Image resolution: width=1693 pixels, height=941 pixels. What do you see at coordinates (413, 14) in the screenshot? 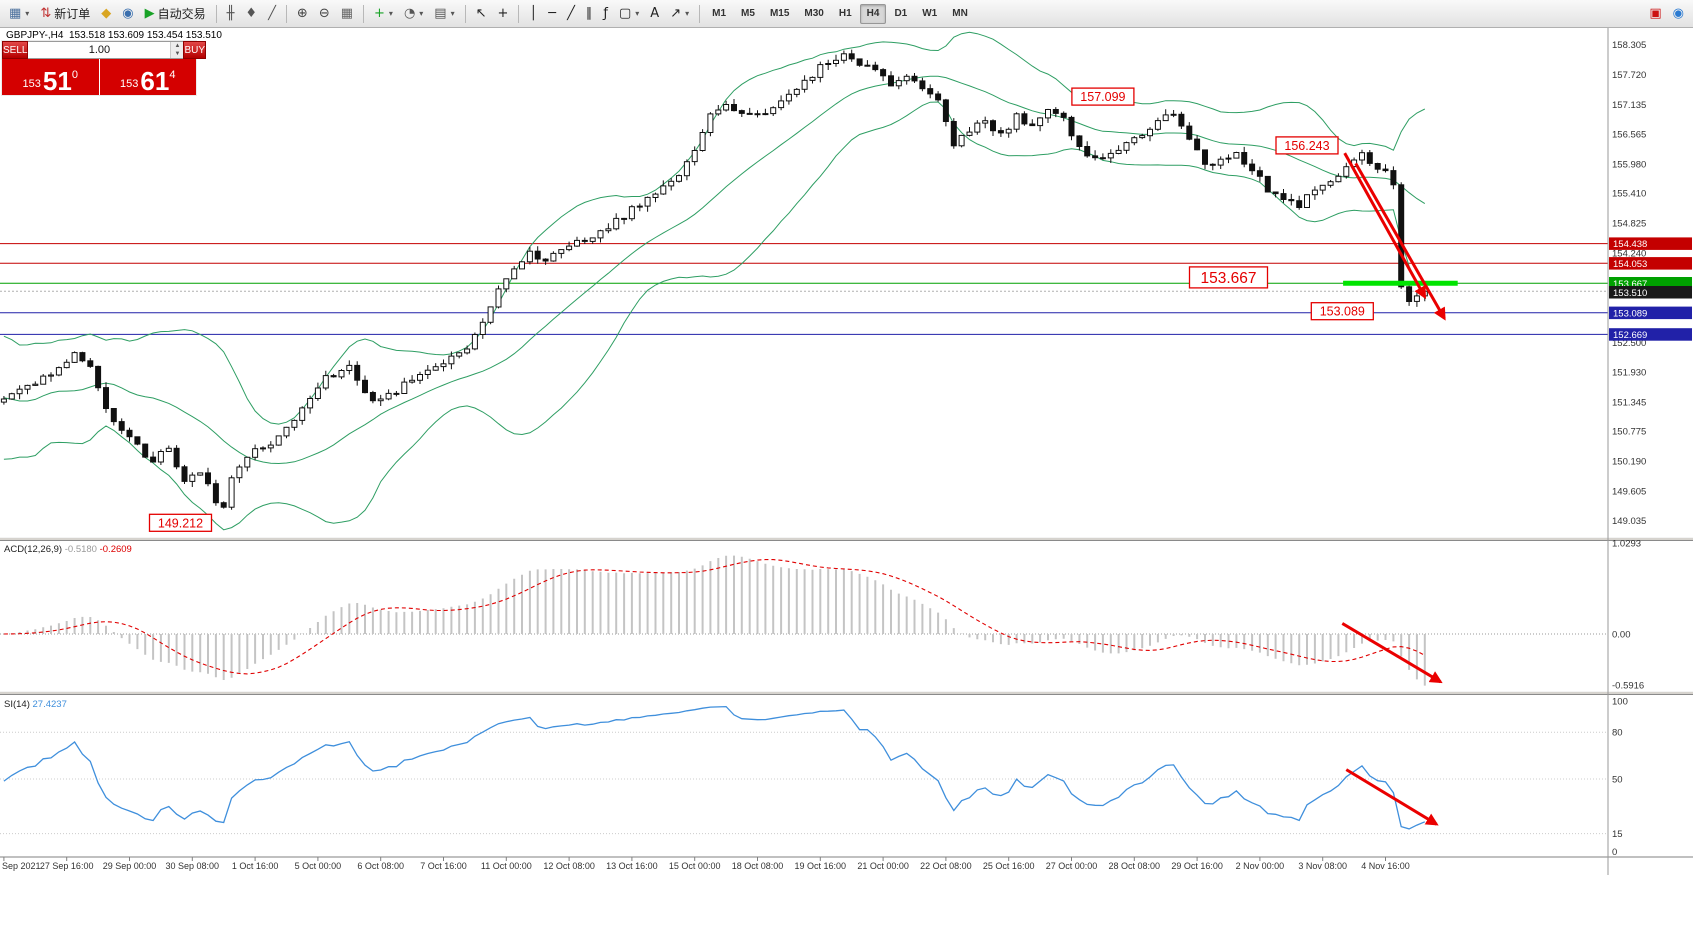
I see `periods-button: ◔ ▾` at bounding box center [413, 14].